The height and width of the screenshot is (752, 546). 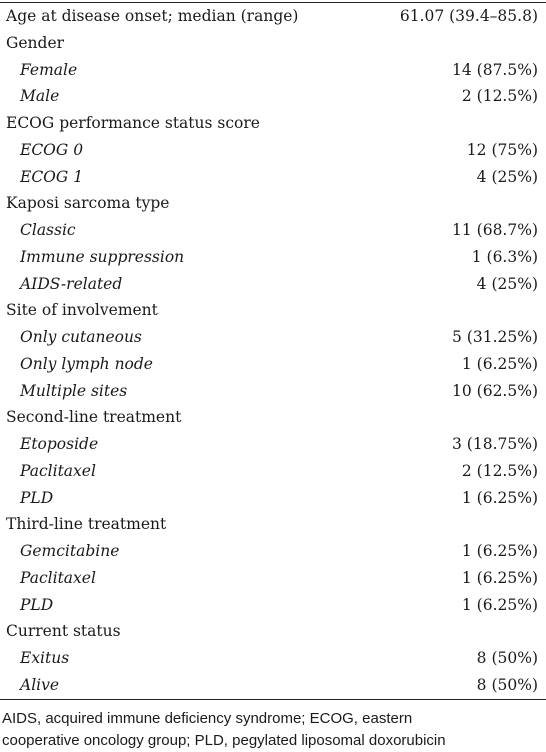 What do you see at coordinates (468, 16) in the screenshot?
I see `row-value: 61.07 (39.4–85.8)` at bounding box center [468, 16].